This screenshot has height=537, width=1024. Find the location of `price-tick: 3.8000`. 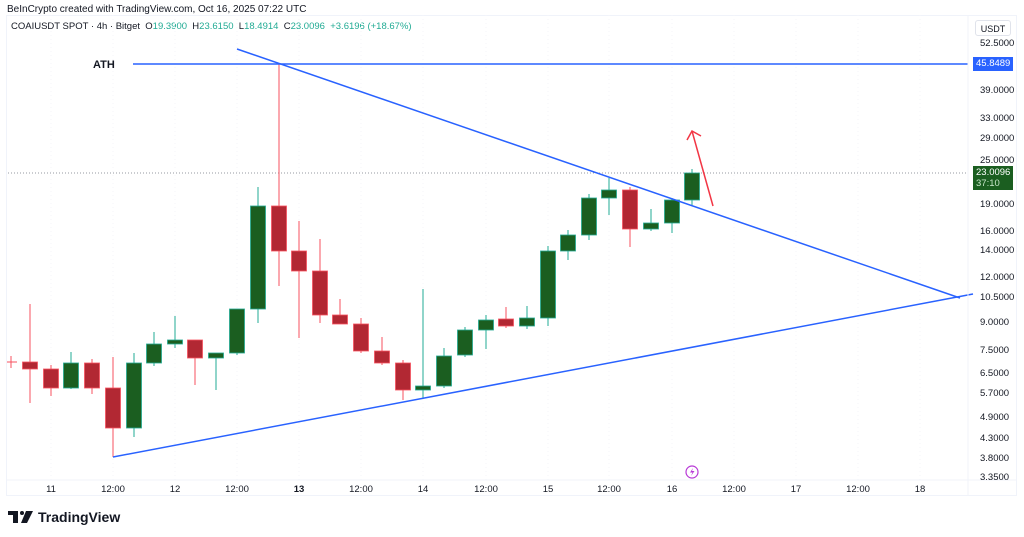

price-tick: 3.8000 is located at coordinates (994, 458).